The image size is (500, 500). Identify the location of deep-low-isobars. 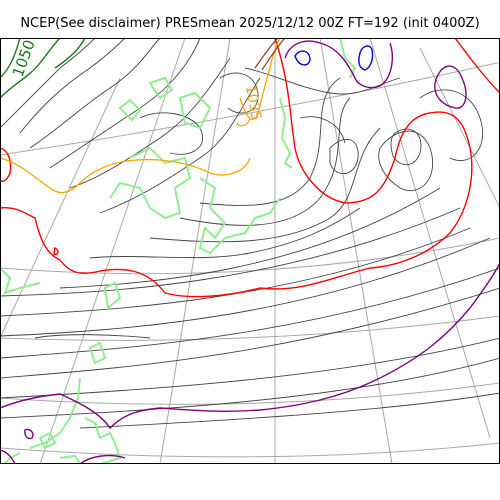
(334, 58).